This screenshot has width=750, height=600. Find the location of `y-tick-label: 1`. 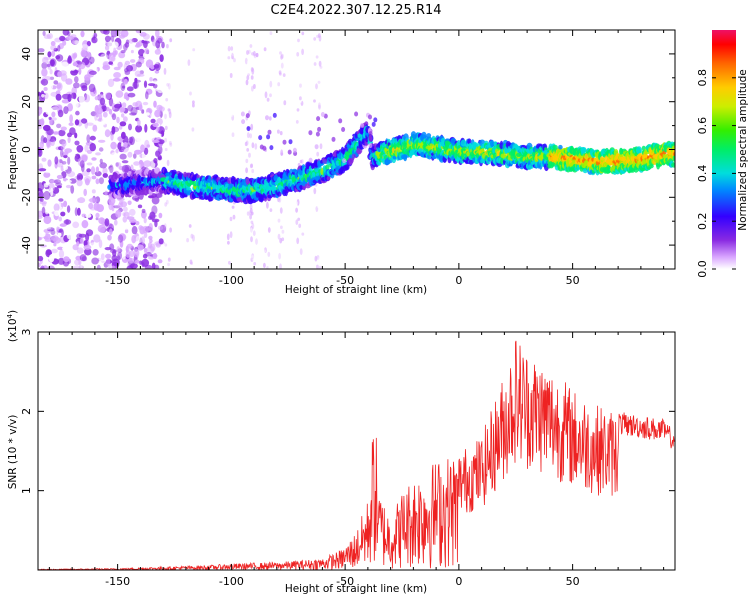

y-tick-label: 1 is located at coordinates (26, 490).